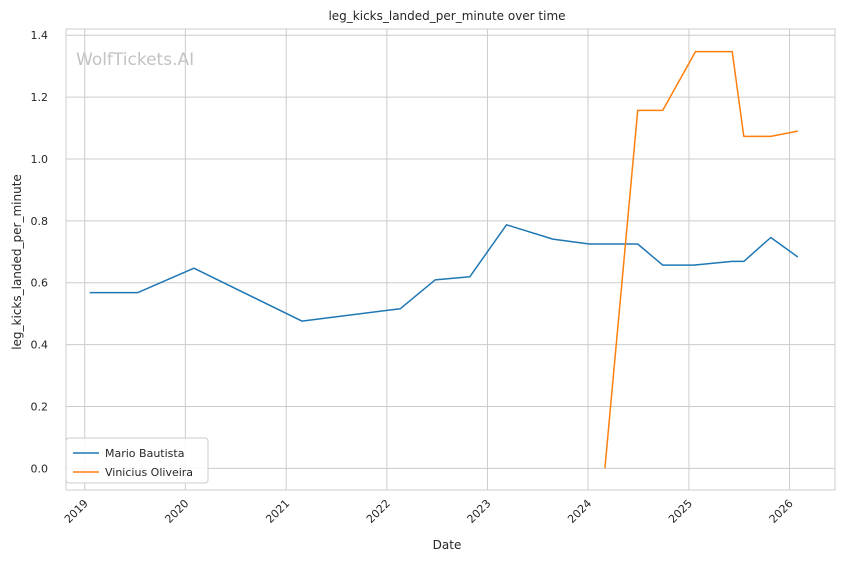 The height and width of the screenshot is (561, 844). What do you see at coordinates (40, 221) in the screenshot?
I see `y-tick-label: 0.8` at bounding box center [40, 221].